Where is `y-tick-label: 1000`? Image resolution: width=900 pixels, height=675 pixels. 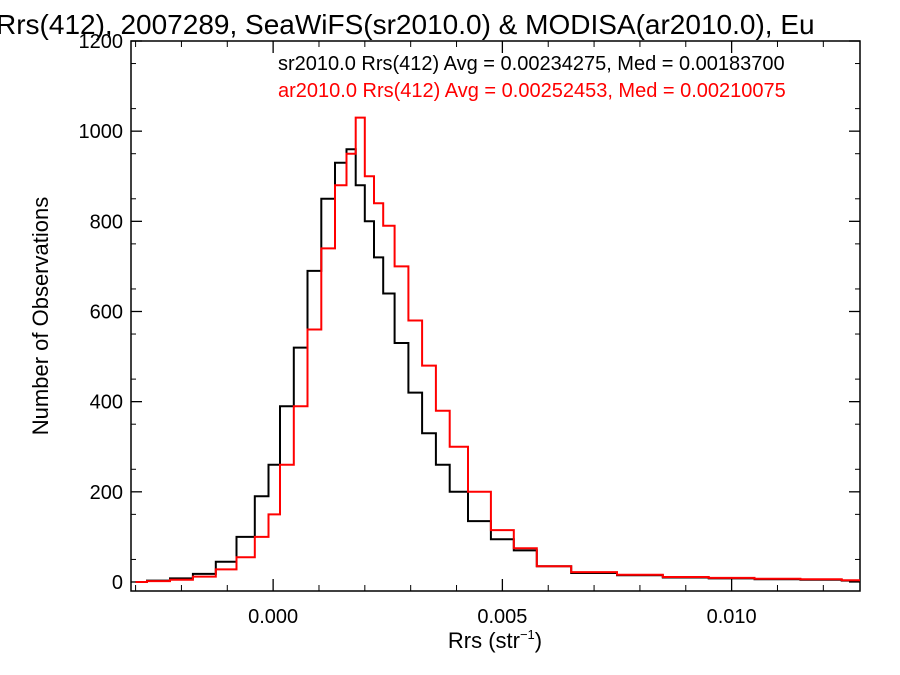
y-tick-label: 1000 is located at coordinates (101, 132).